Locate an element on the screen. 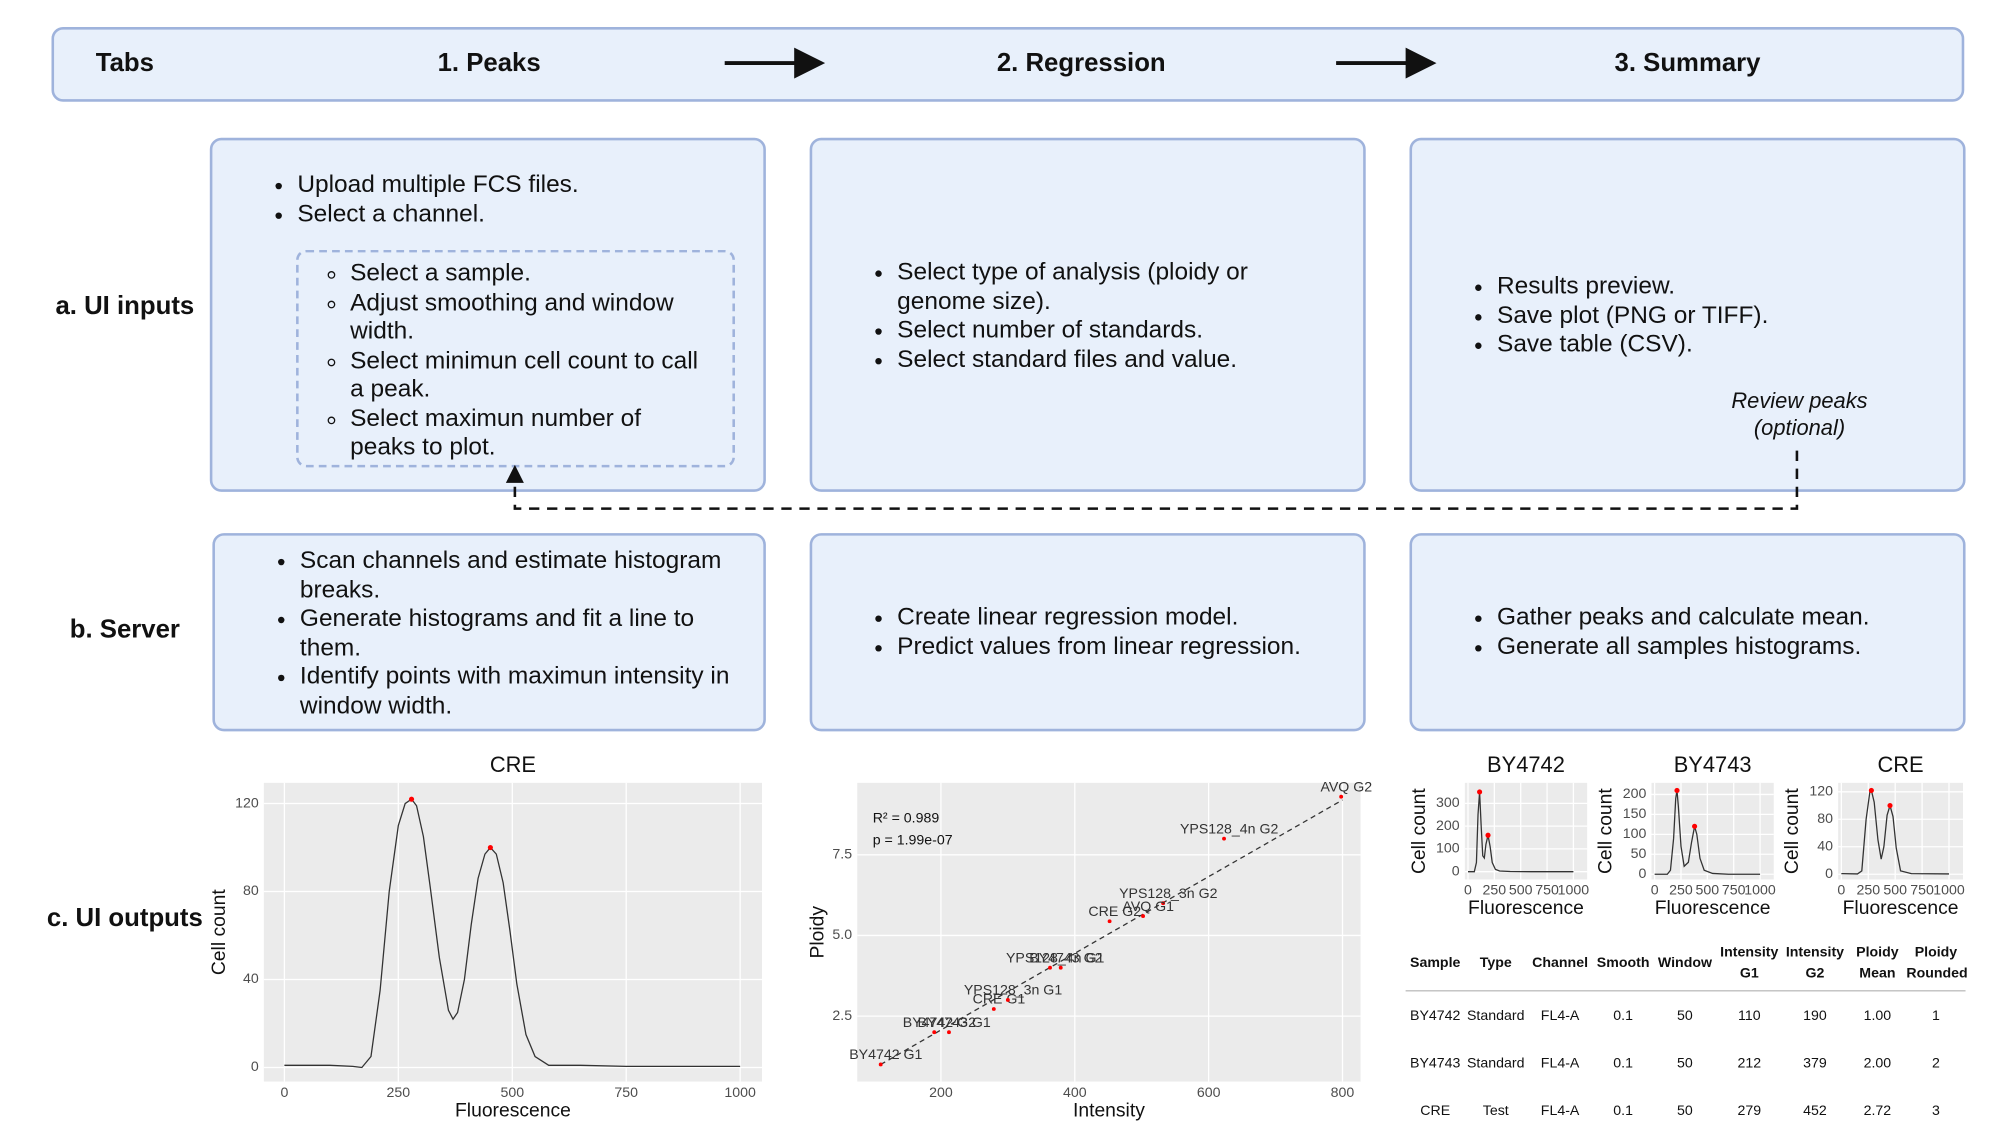 The height and width of the screenshot is (1146, 2008). note: (optional) is located at coordinates (1799, 428).